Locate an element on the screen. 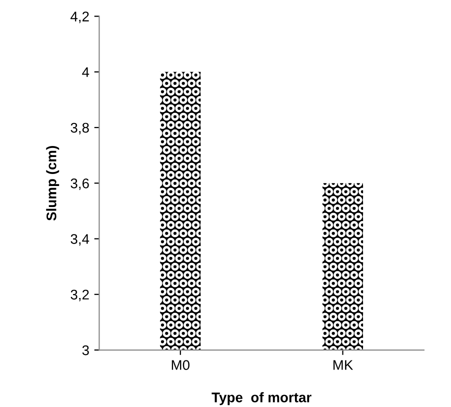 This screenshot has width=451, height=407. y-tick-label: 3,6 is located at coordinates (79, 184).